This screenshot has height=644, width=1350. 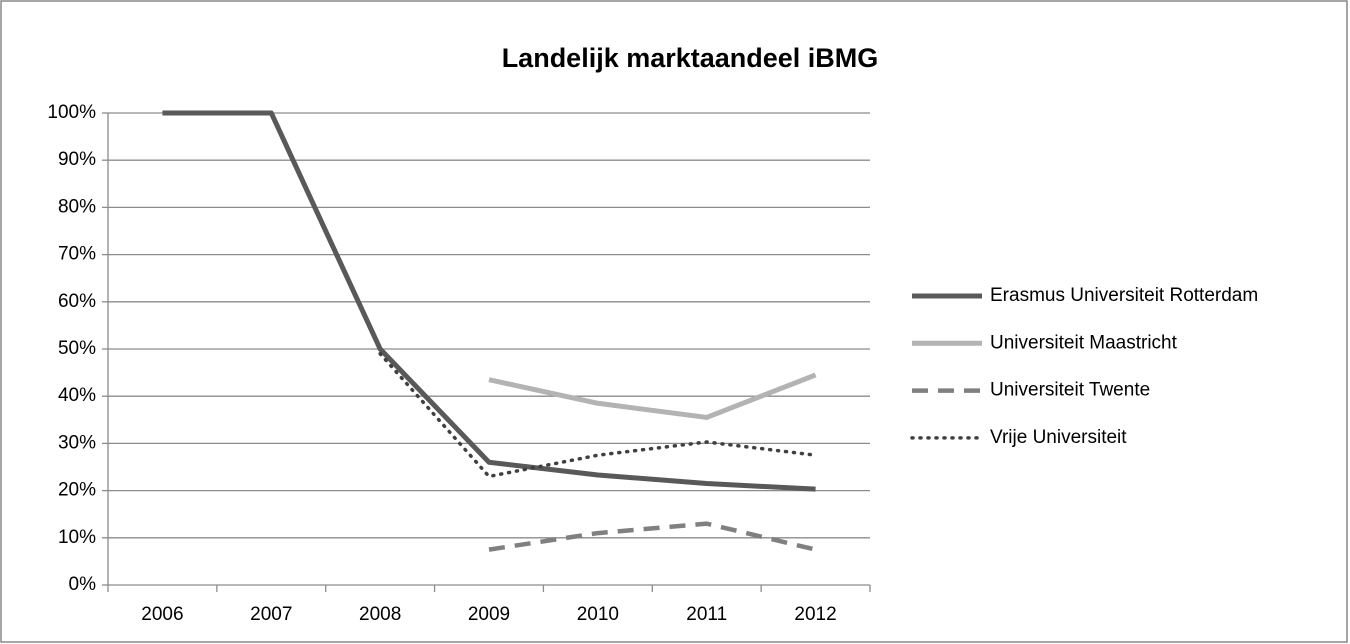 I want to click on legend-label: Universiteit Twente, so click(x=1070, y=390).